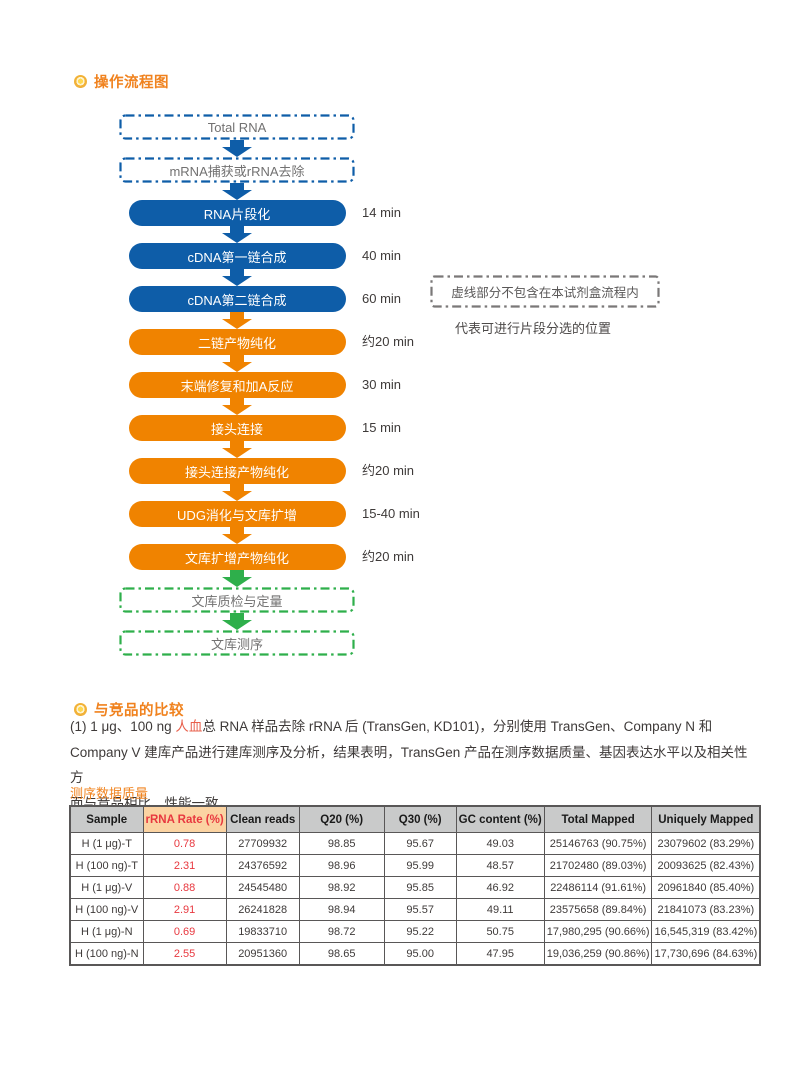  What do you see at coordinates (706, 887) in the screenshot?
I see `table-cell: 20961840 (85.40%)` at bounding box center [706, 887].